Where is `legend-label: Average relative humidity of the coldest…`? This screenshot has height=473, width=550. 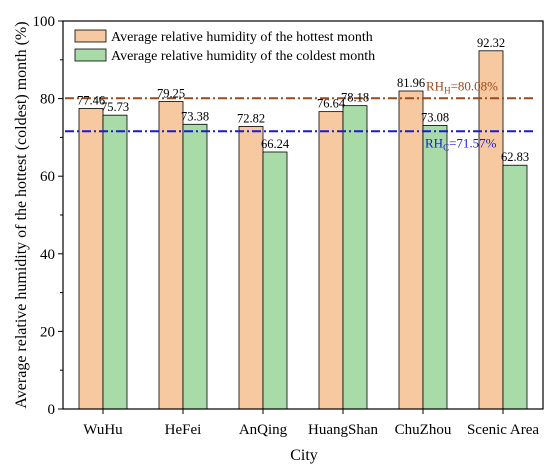
legend-label: Average relative humidity of the coldest… is located at coordinates (243, 56).